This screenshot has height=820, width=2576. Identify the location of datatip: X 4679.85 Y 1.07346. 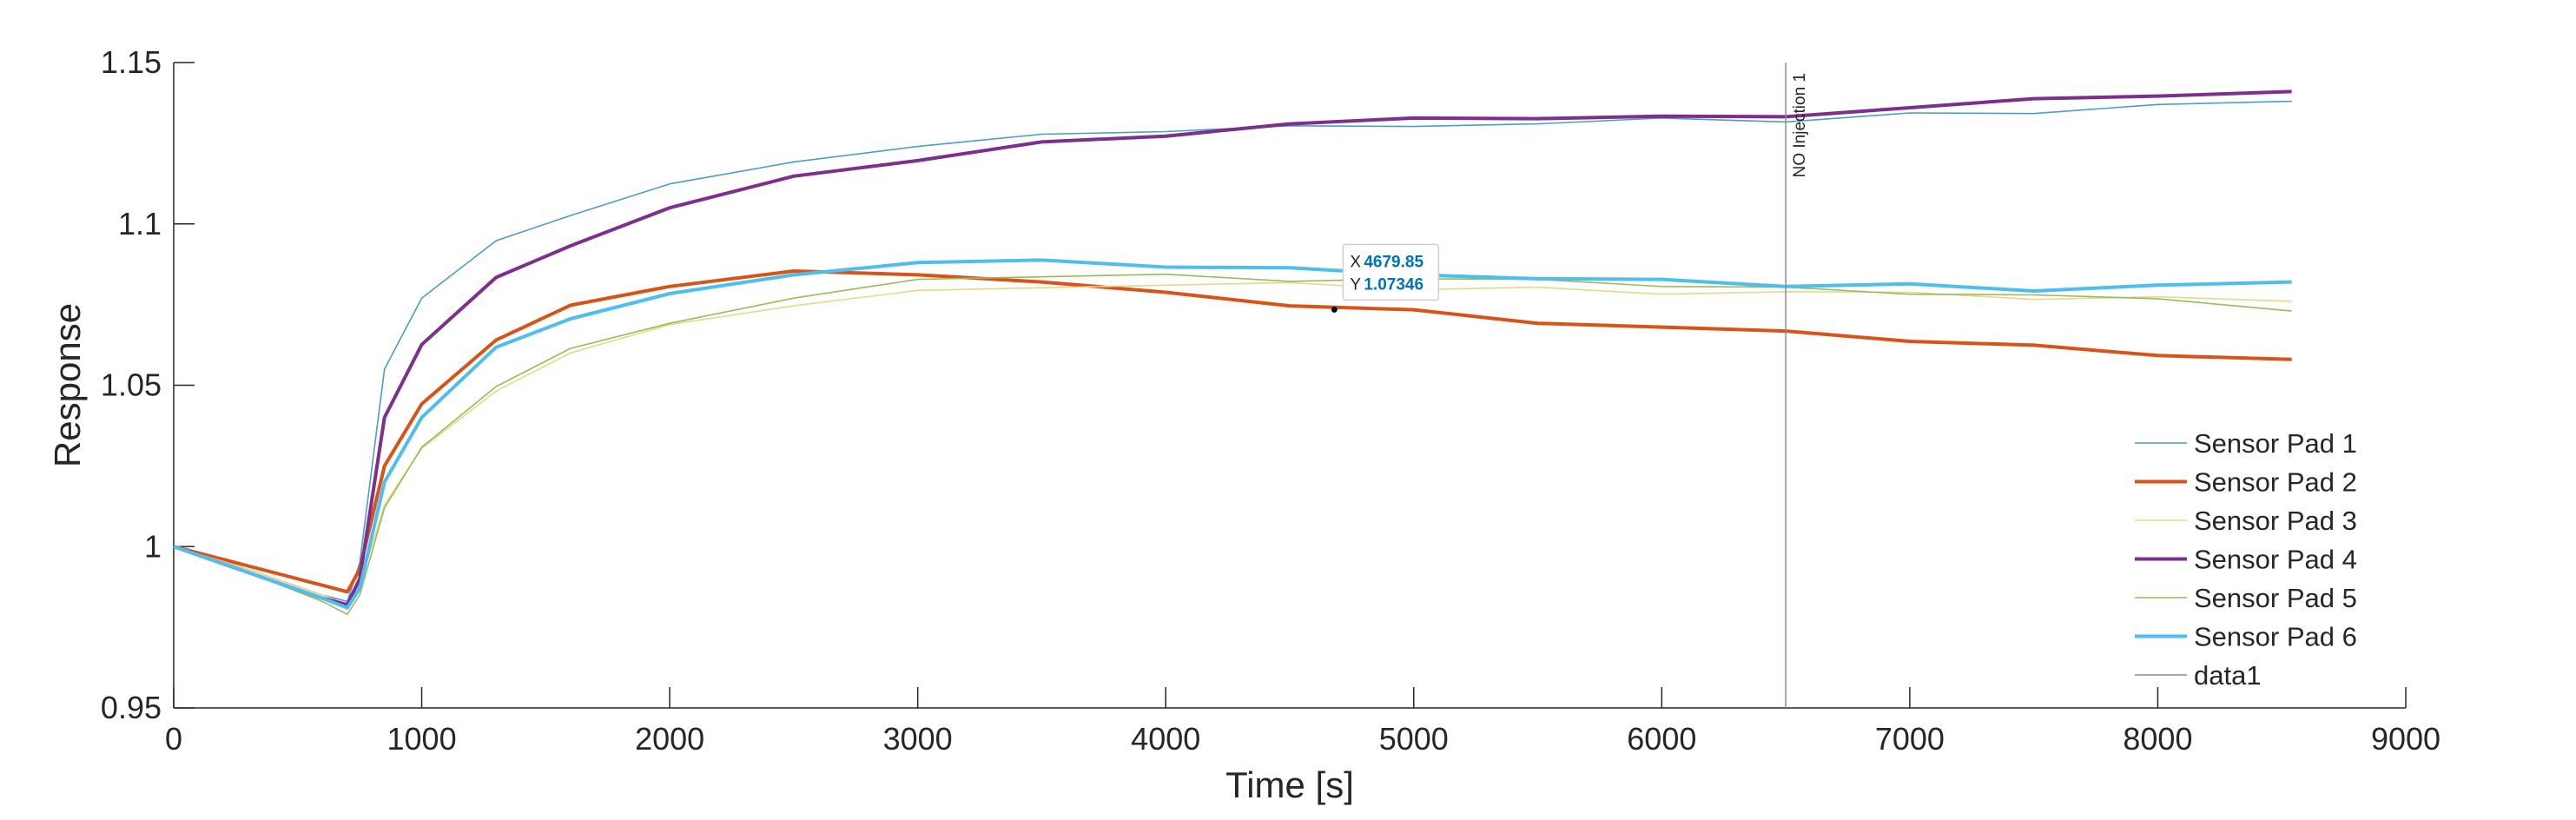
(1385, 278).